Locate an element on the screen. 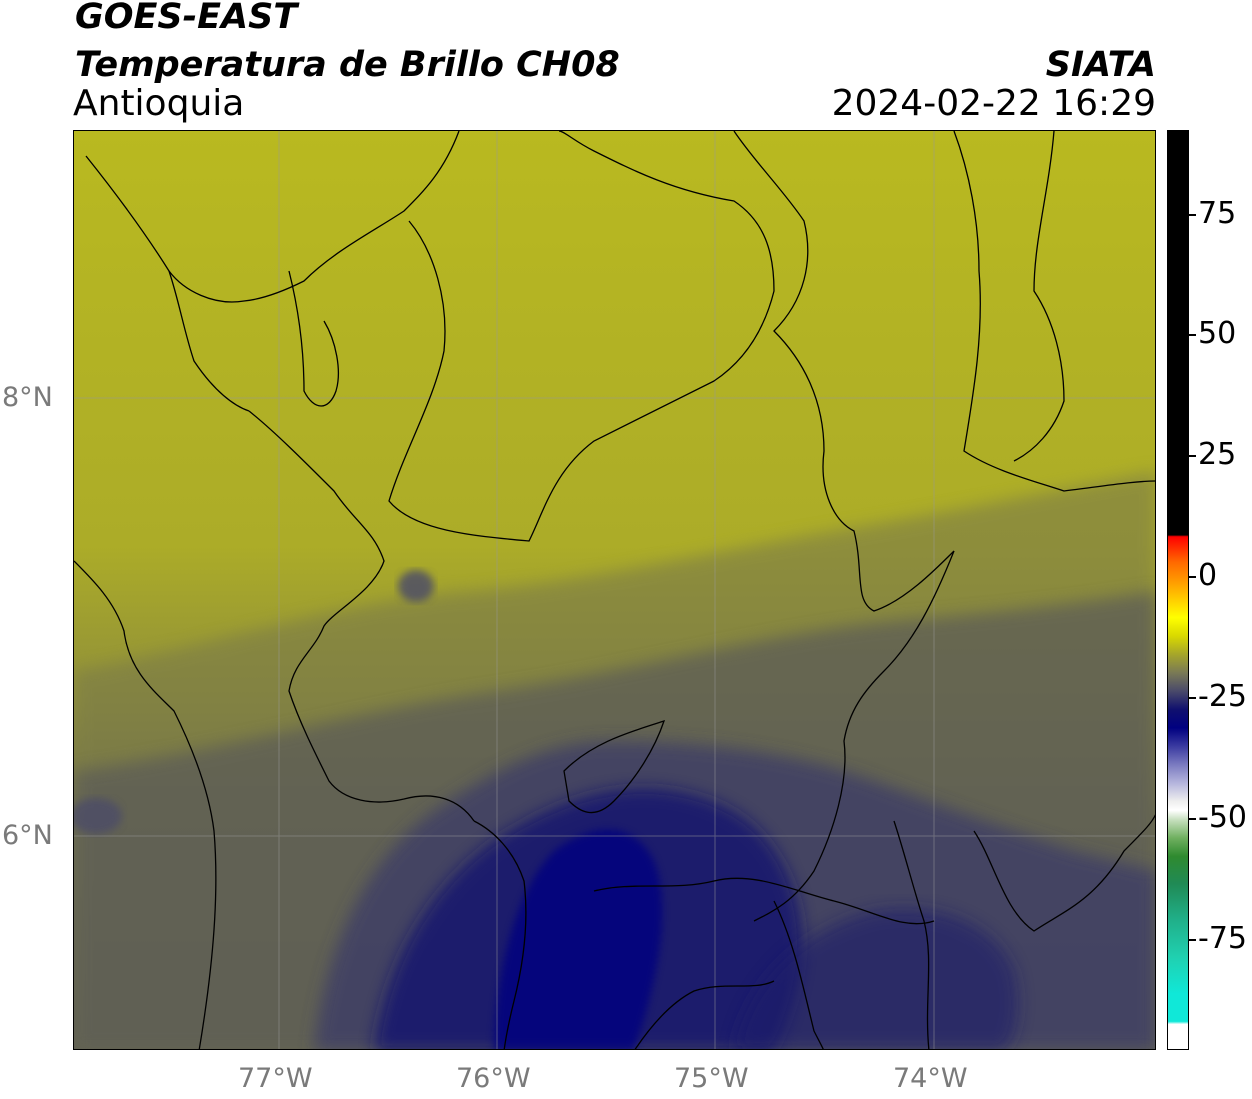 This screenshot has width=1252, height=1099. border-boyaca-south is located at coordinates (911, 934).